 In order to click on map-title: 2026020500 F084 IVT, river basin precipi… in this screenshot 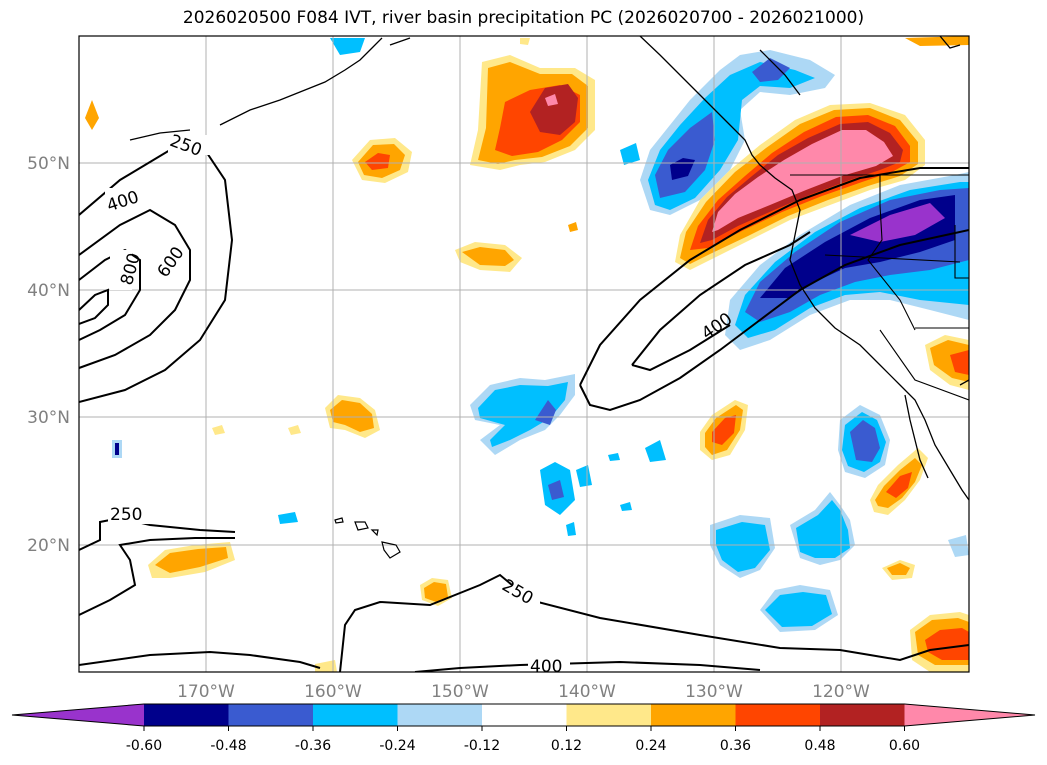, I will do `click(523, 18)`.